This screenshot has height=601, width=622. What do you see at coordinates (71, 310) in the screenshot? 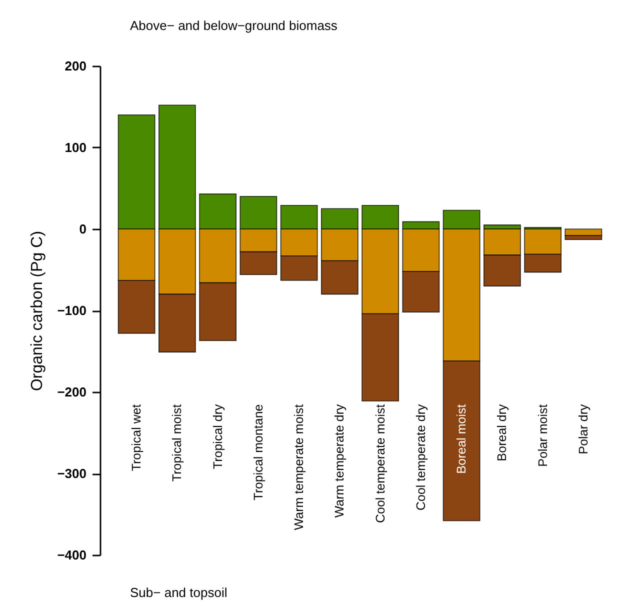
I see `y-tick-label: −100` at bounding box center [71, 310].